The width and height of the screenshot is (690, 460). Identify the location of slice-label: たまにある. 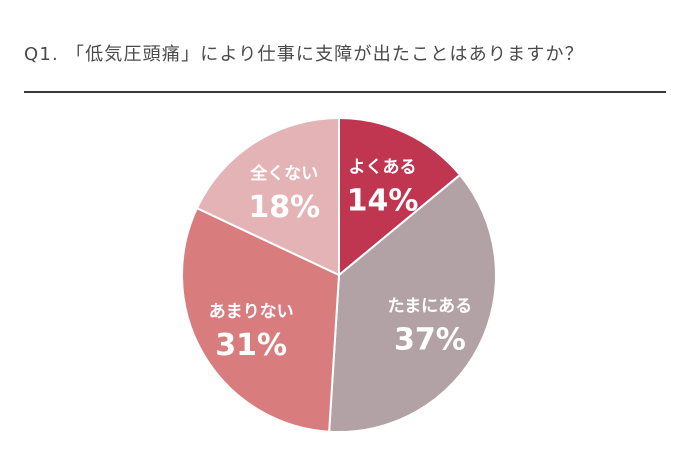
(430, 306).